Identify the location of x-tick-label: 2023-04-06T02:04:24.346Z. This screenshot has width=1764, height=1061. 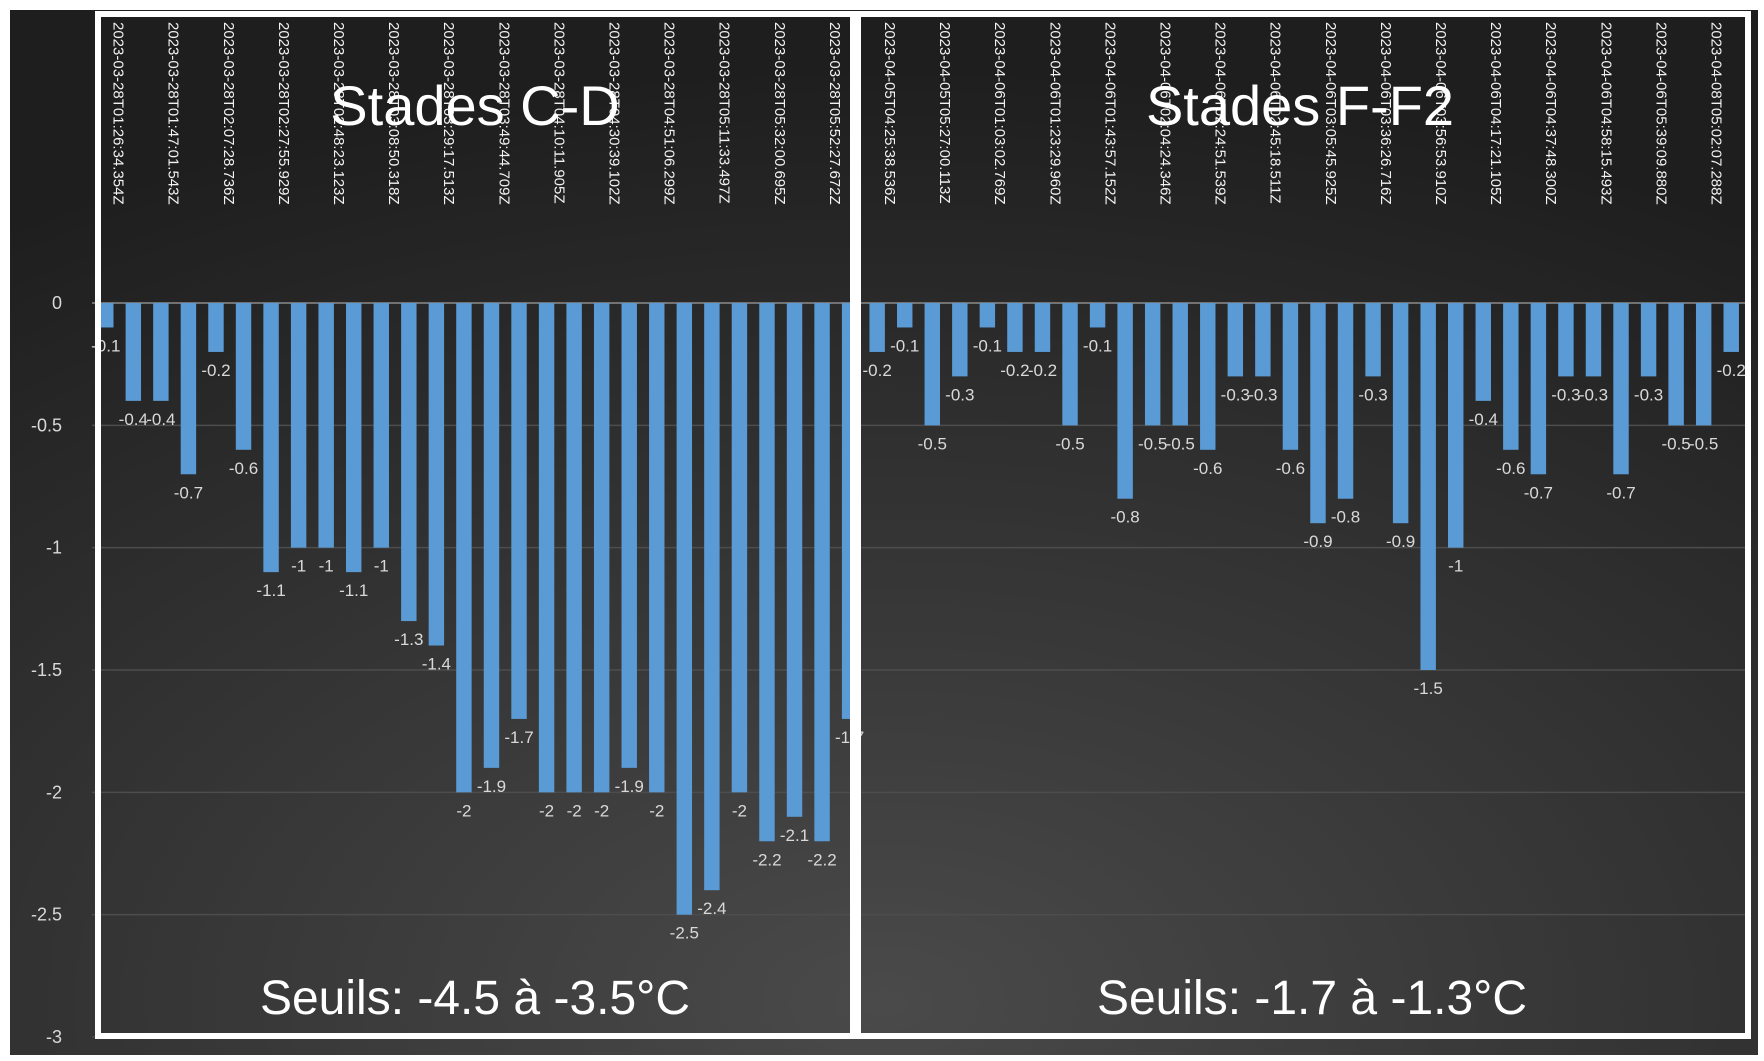
(1164, 113).